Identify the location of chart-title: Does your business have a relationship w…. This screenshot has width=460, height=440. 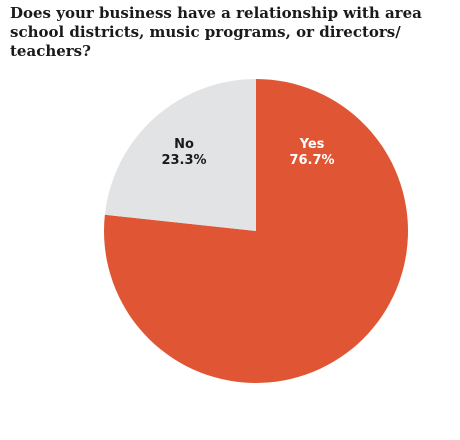
(216, 32).